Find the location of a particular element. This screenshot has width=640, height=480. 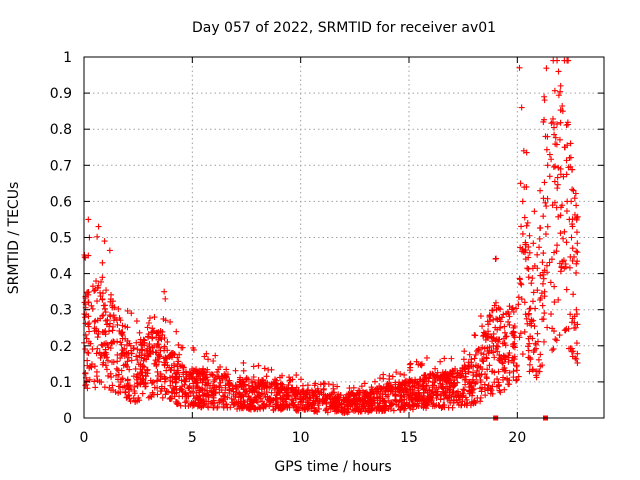

y-tick-label: 0.4 is located at coordinates (61, 275).